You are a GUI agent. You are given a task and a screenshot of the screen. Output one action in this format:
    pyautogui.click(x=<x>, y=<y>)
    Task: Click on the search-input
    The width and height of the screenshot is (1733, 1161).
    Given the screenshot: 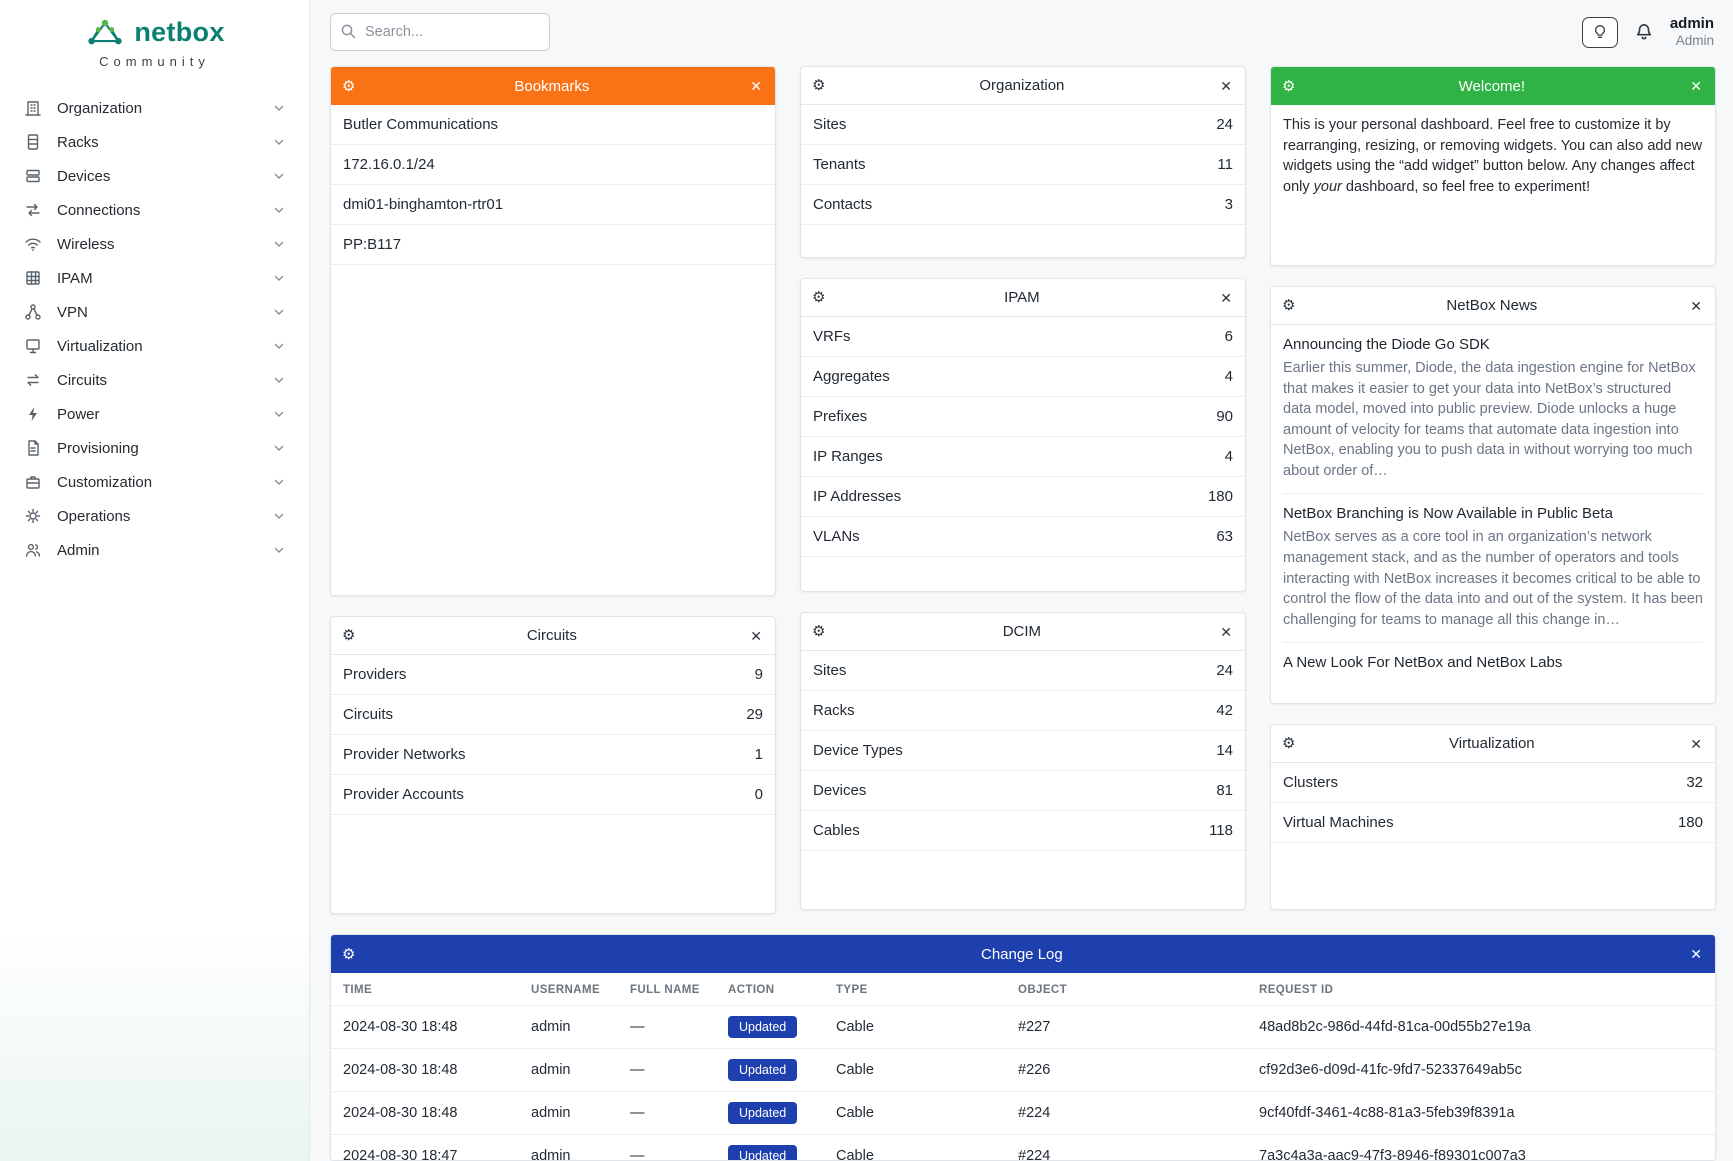 What is the action you would take?
    pyautogui.click(x=440, y=32)
    